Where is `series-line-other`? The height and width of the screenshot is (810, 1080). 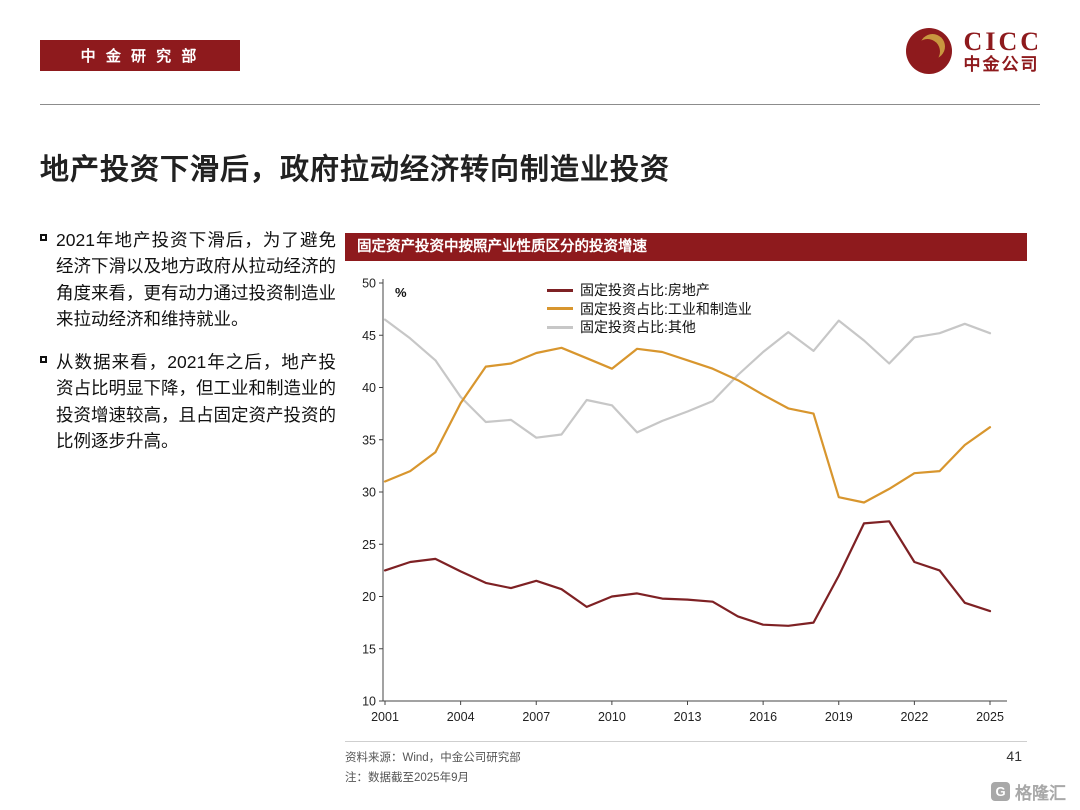 series-line-other is located at coordinates (687, 378).